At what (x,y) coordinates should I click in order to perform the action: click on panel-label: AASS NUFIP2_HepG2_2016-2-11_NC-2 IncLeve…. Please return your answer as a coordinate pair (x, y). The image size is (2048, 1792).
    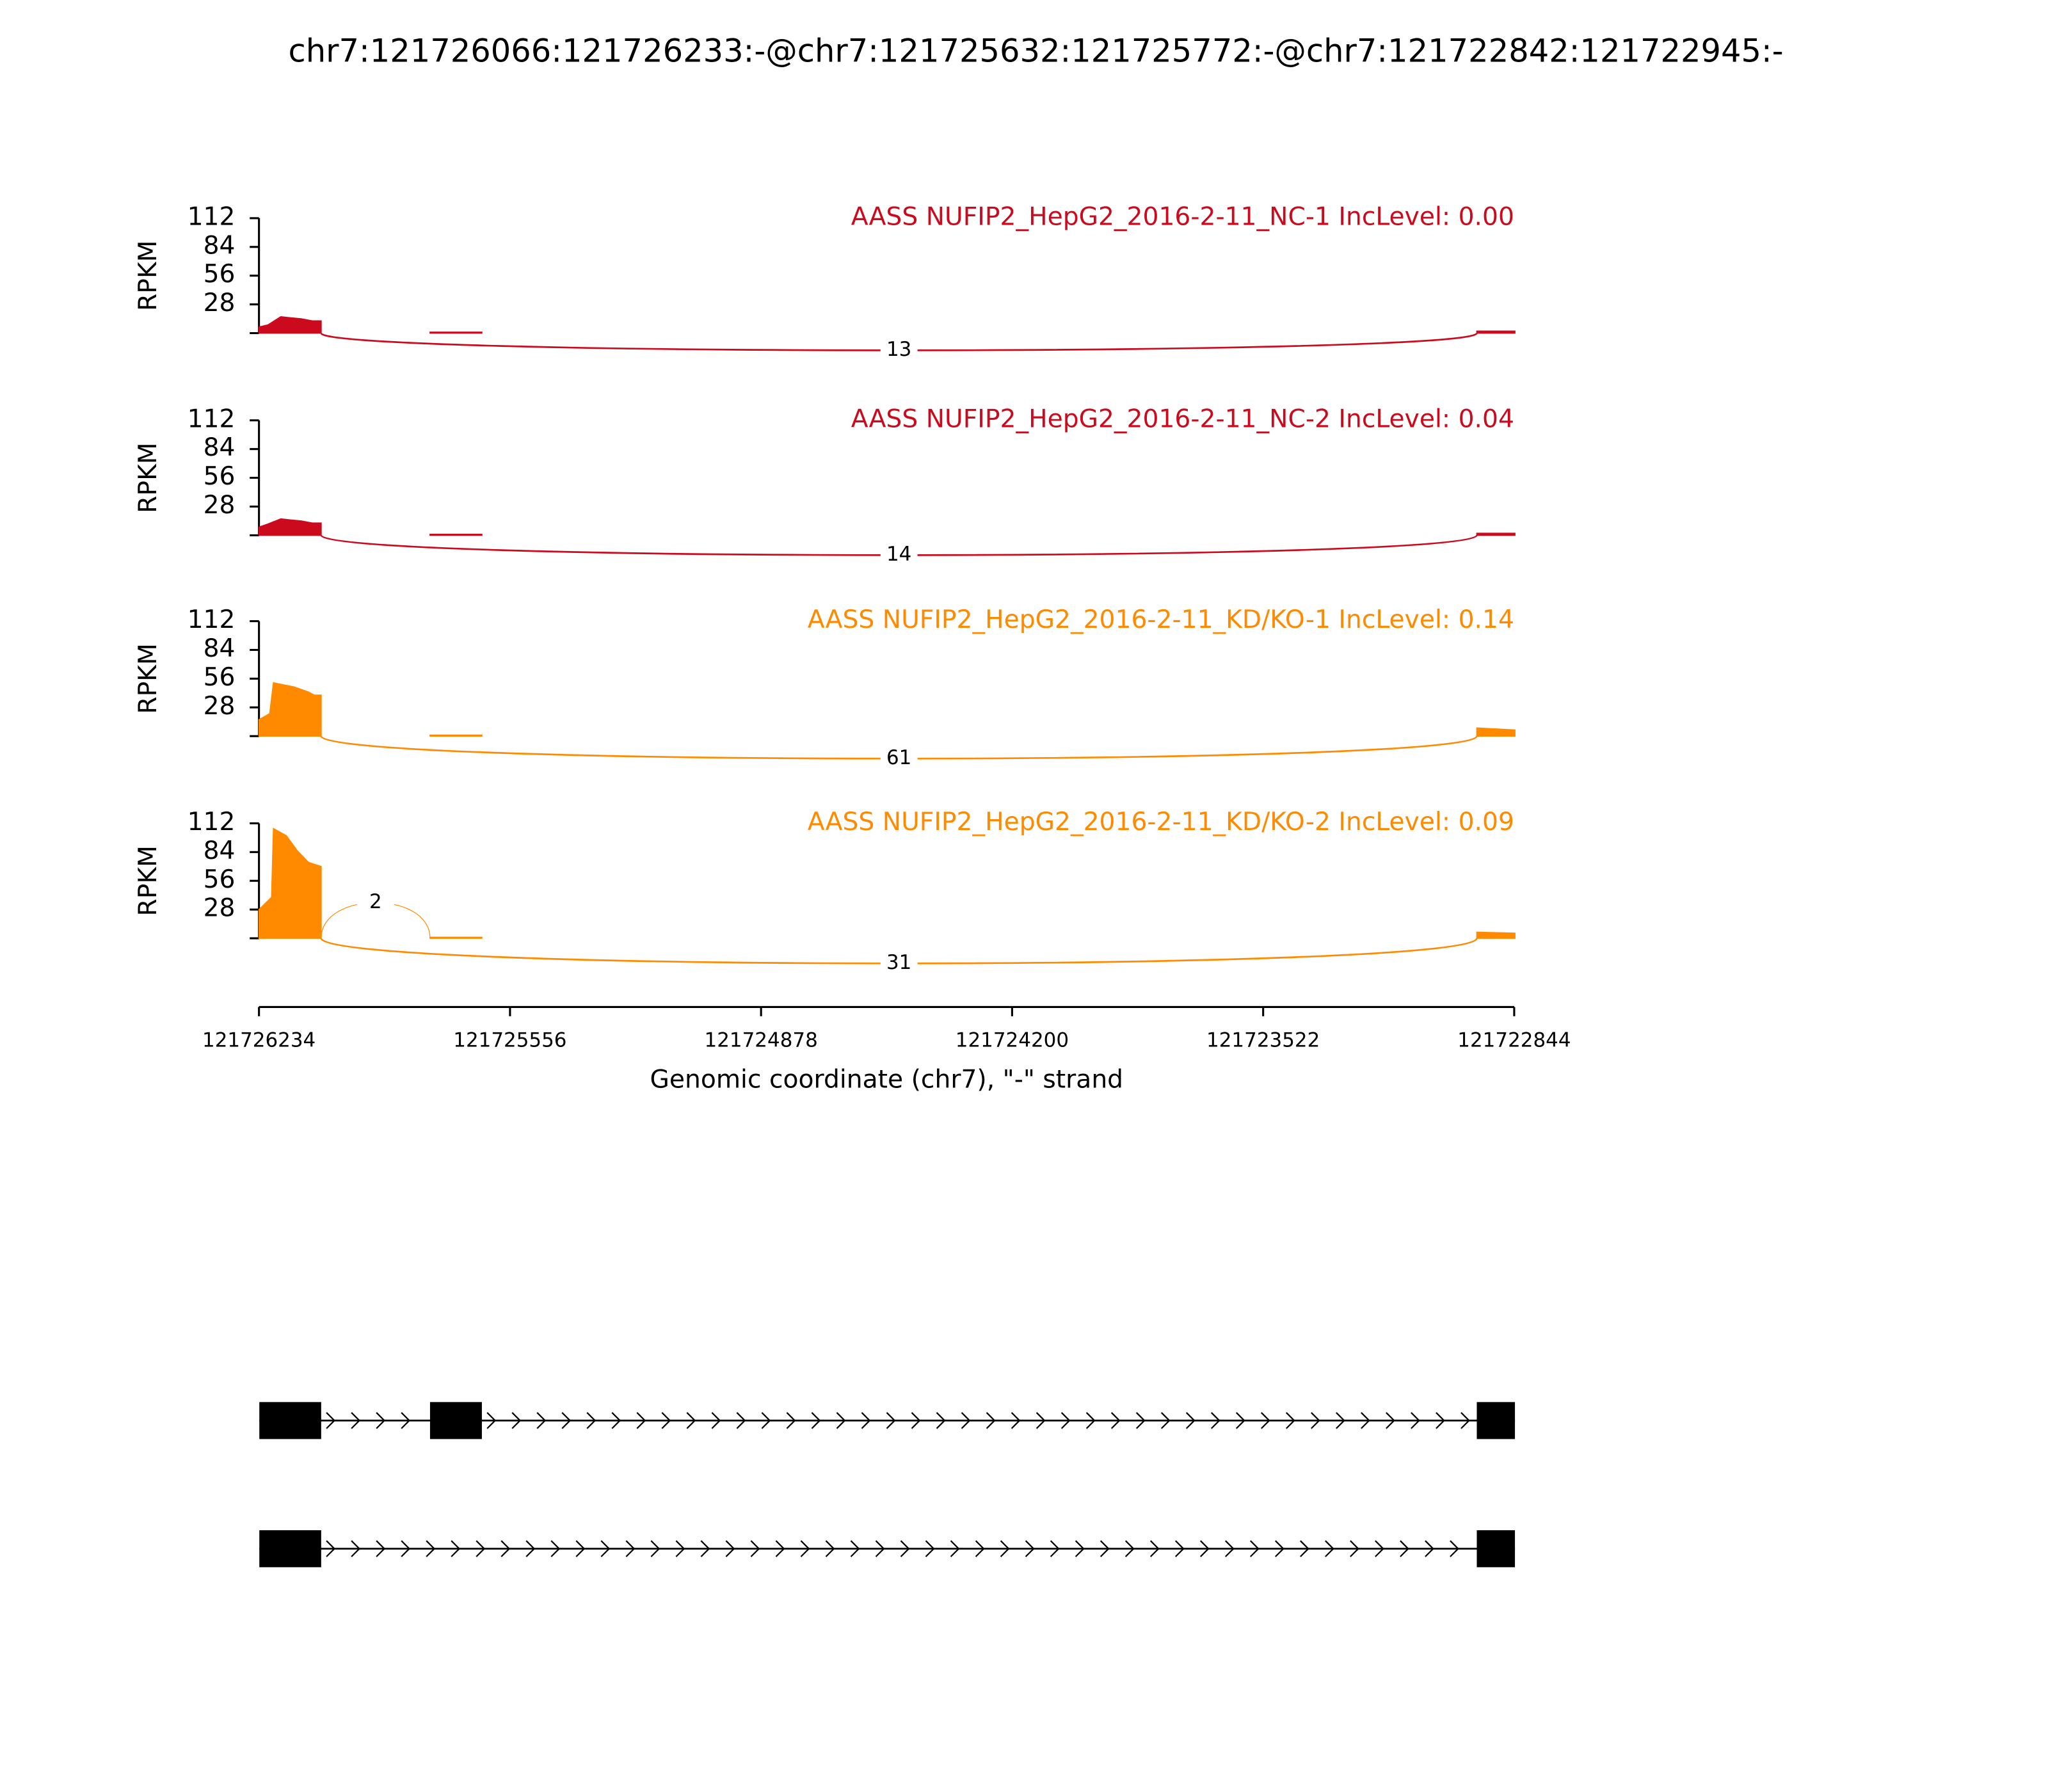
    Looking at the image, I should click on (1182, 418).